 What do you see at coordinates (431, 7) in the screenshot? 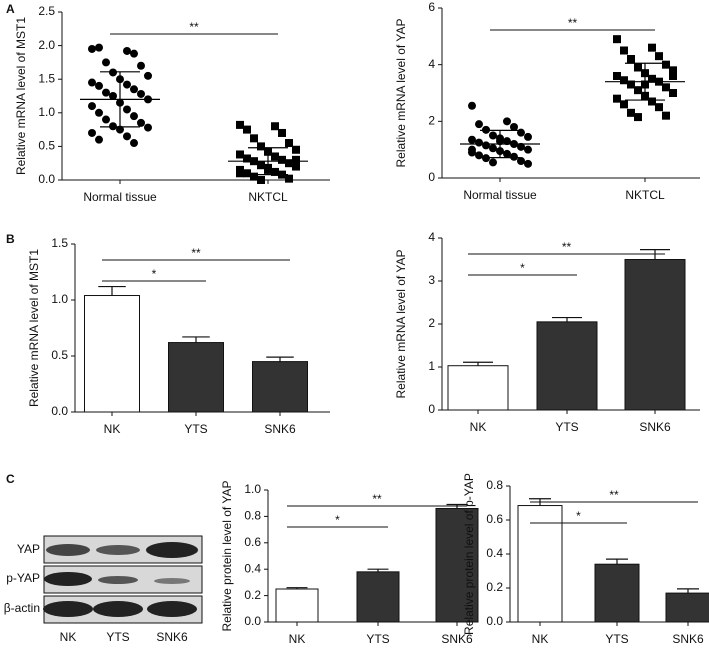
I see `y-tick-label: 6` at bounding box center [431, 7].